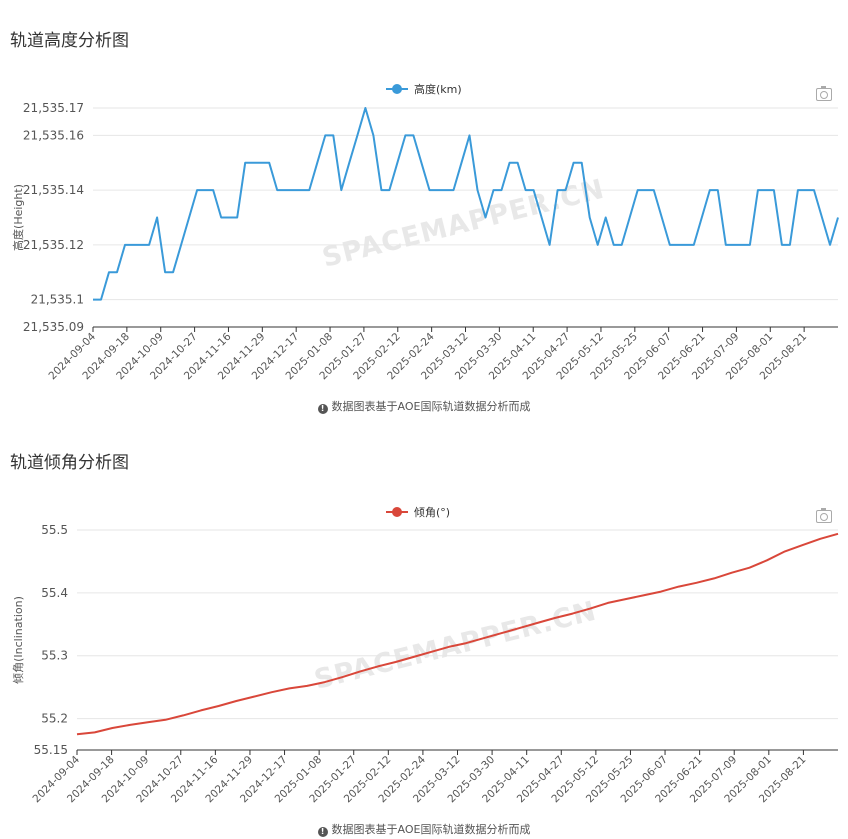 This screenshot has width=848, height=839. I want to click on section-title: 轨道高度分析图, so click(69, 41).